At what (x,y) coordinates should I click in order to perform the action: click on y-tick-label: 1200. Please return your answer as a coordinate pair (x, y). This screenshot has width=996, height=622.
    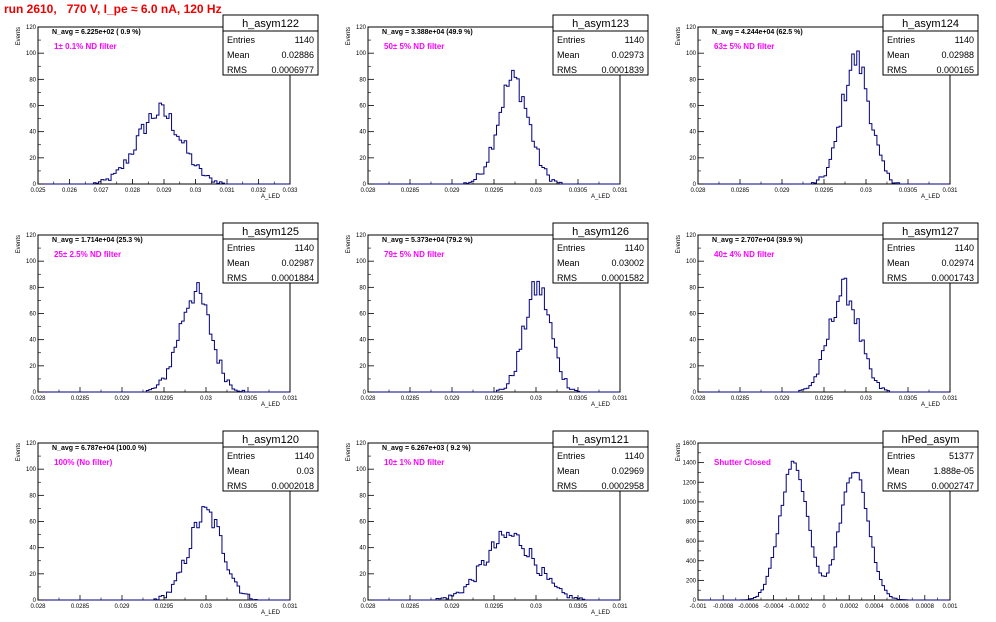
    Looking at the image, I should click on (690, 483).